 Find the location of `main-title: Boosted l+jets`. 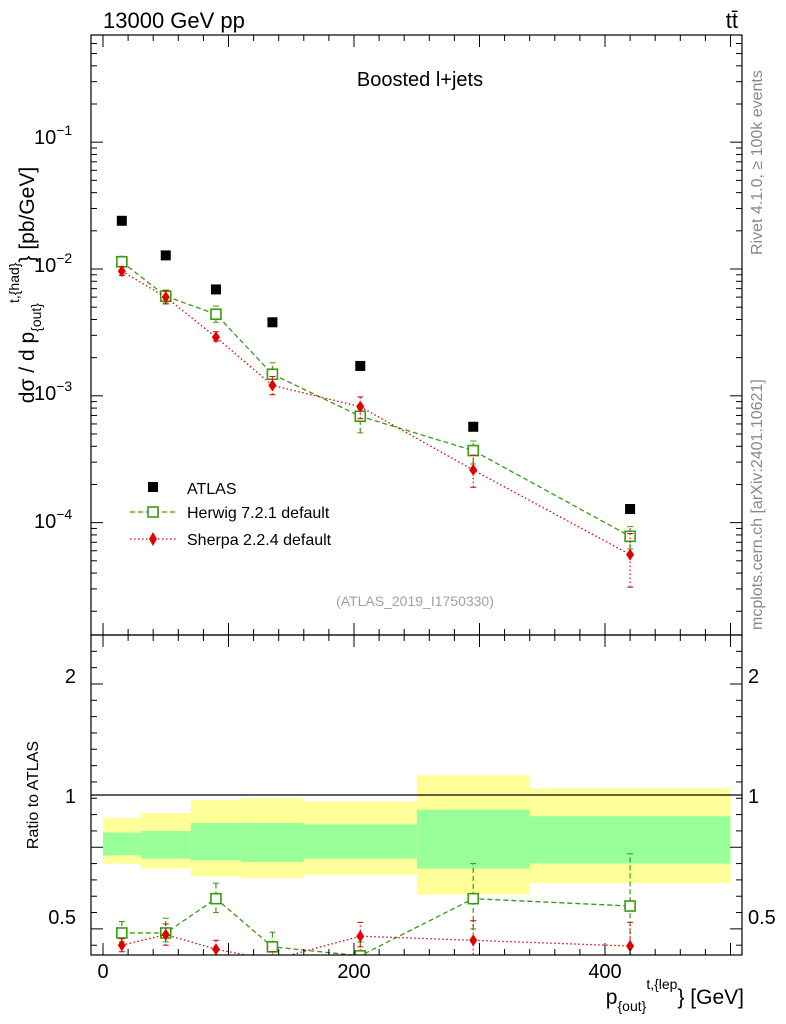

main-title: Boosted l+jets is located at coordinates (420, 80).